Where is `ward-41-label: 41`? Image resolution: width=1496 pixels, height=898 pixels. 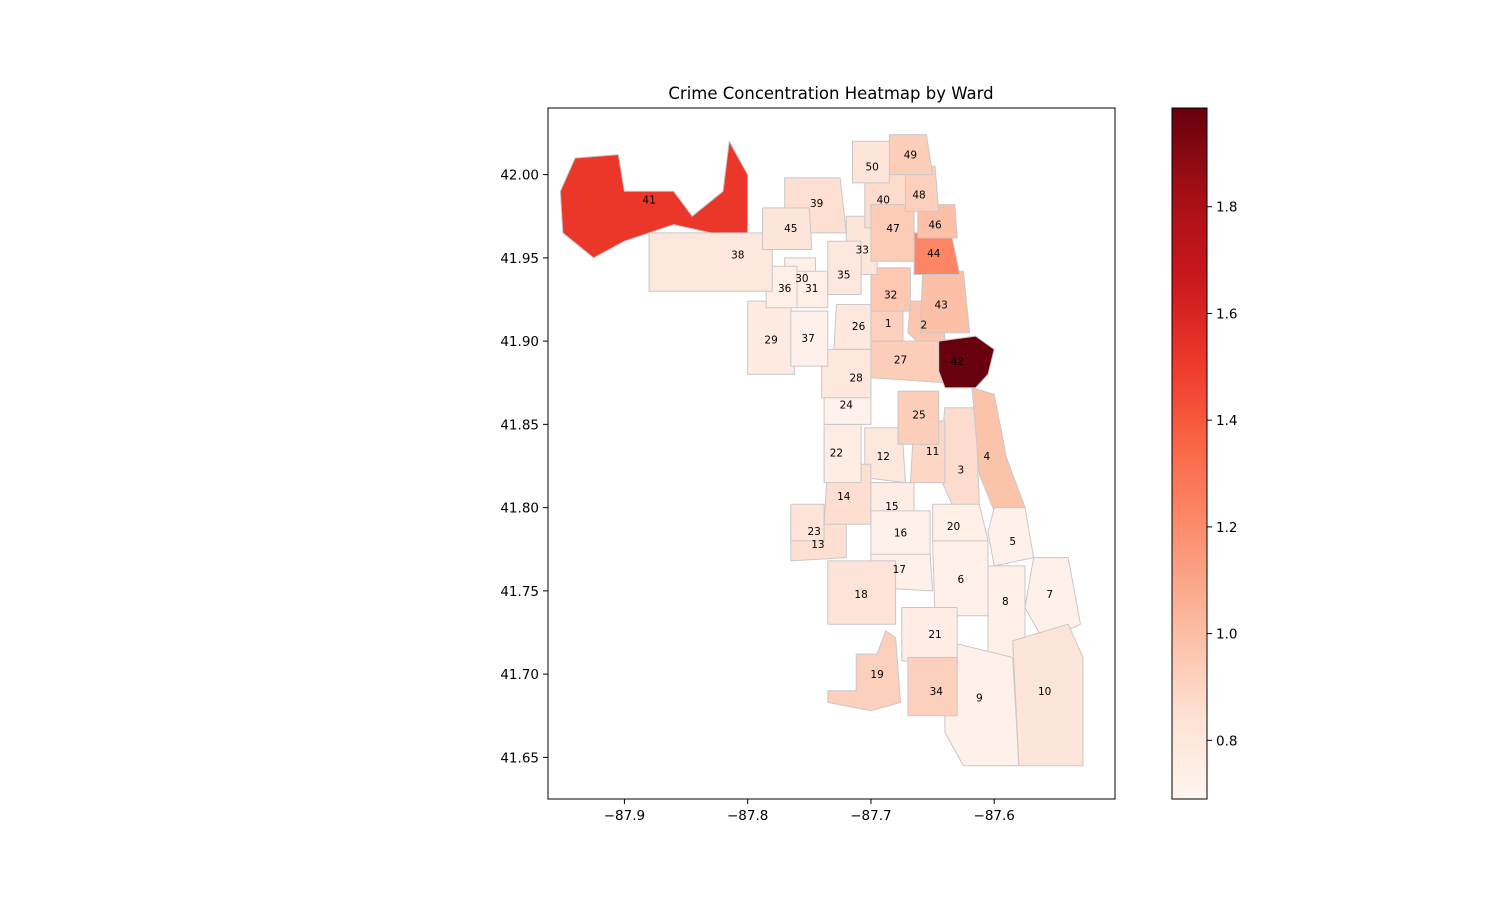 ward-41-label: 41 is located at coordinates (648, 201).